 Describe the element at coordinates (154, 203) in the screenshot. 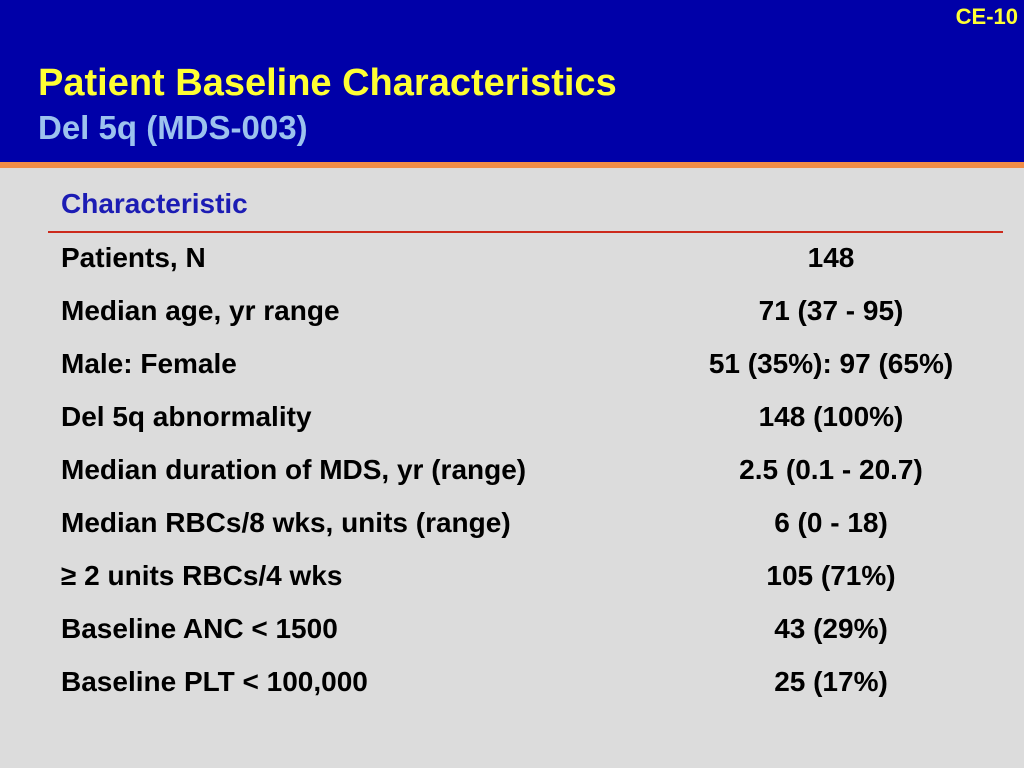

I see `column-header-characteristic: Characteristic` at that location.